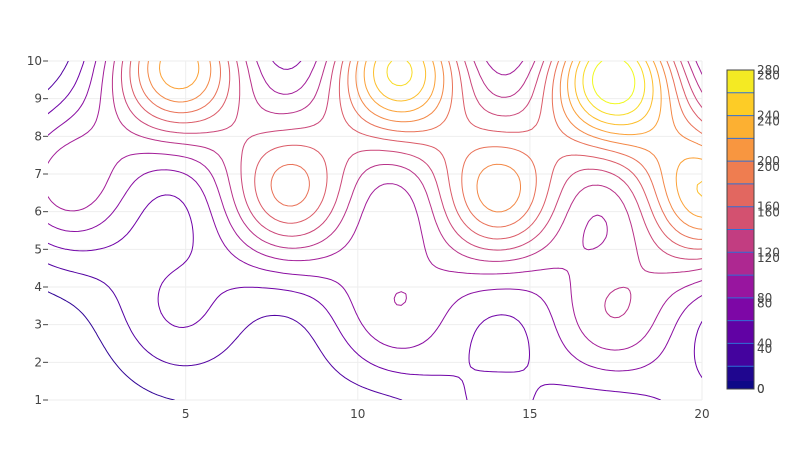 The image size is (800, 450). I want to click on colorbar-label-alt-7: 0, so click(761, 389).